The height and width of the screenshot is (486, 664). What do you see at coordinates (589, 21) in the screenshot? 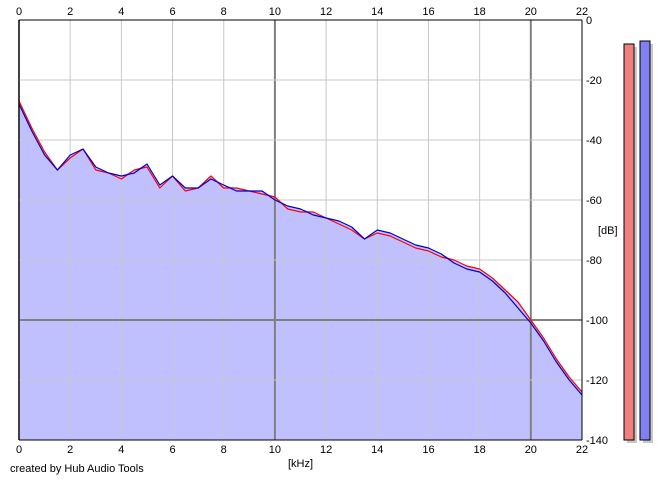
I see `y-tick-label: 0` at bounding box center [589, 21].